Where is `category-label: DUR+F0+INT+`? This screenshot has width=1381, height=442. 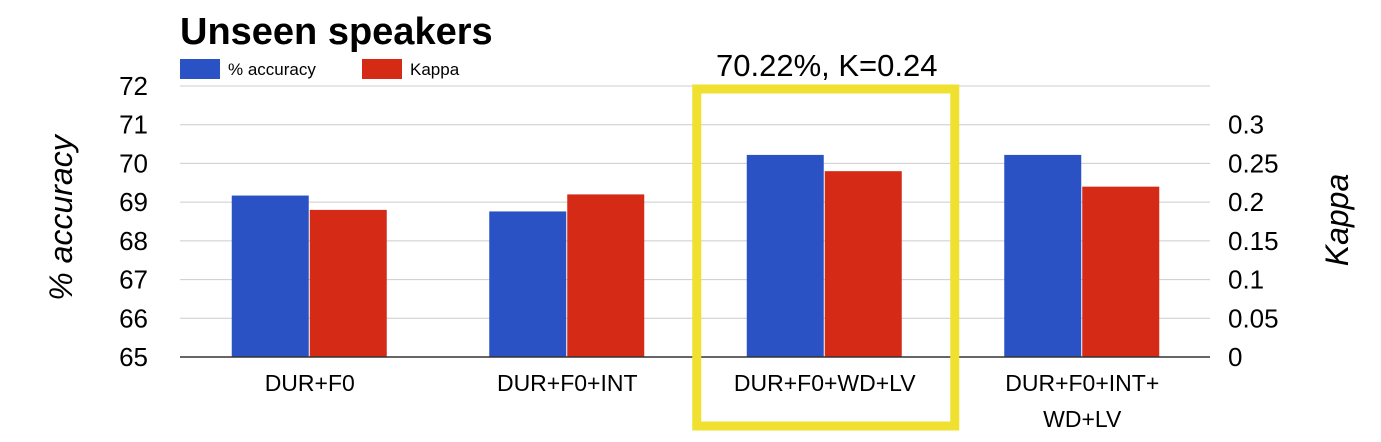
category-label: DUR+F0+INT+ is located at coordinates (1082, 383).